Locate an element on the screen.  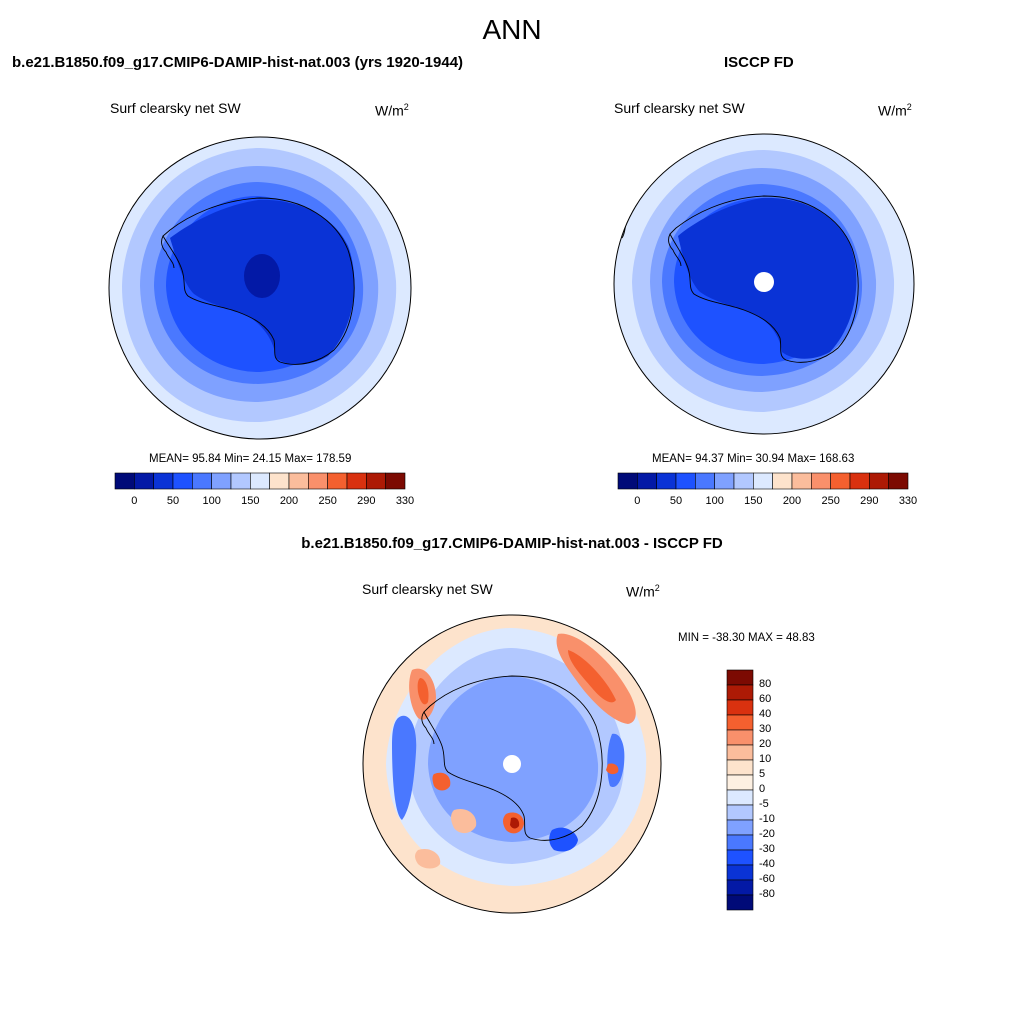
panel3-coastline is located at coordinates (513, 758).